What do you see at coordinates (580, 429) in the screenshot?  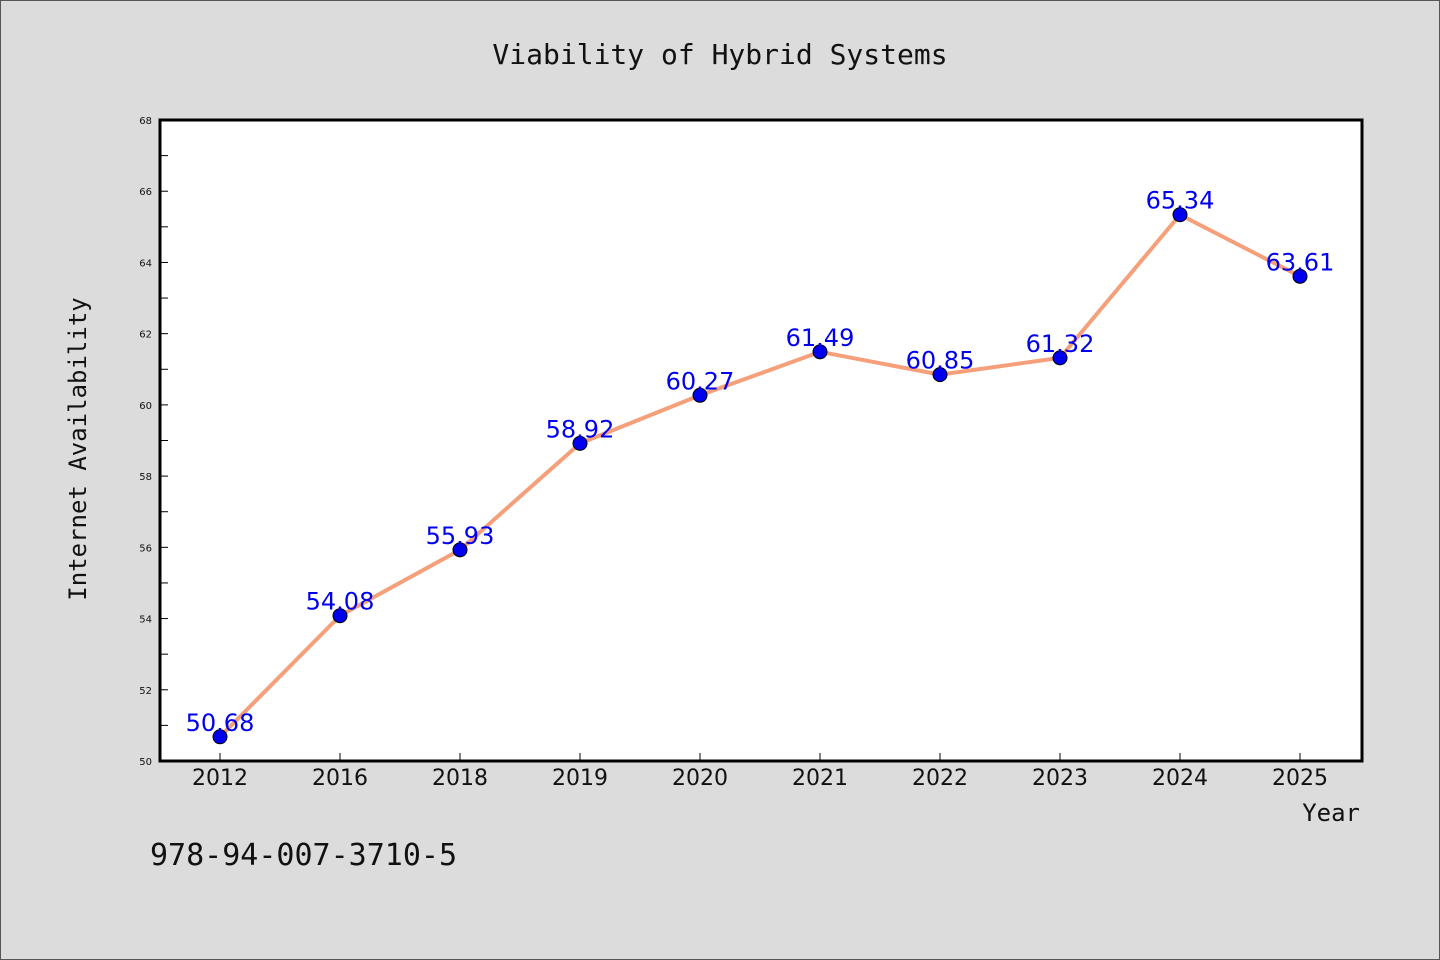 I see `data-label-2019: 58.92` at bounding box center [580, 429].